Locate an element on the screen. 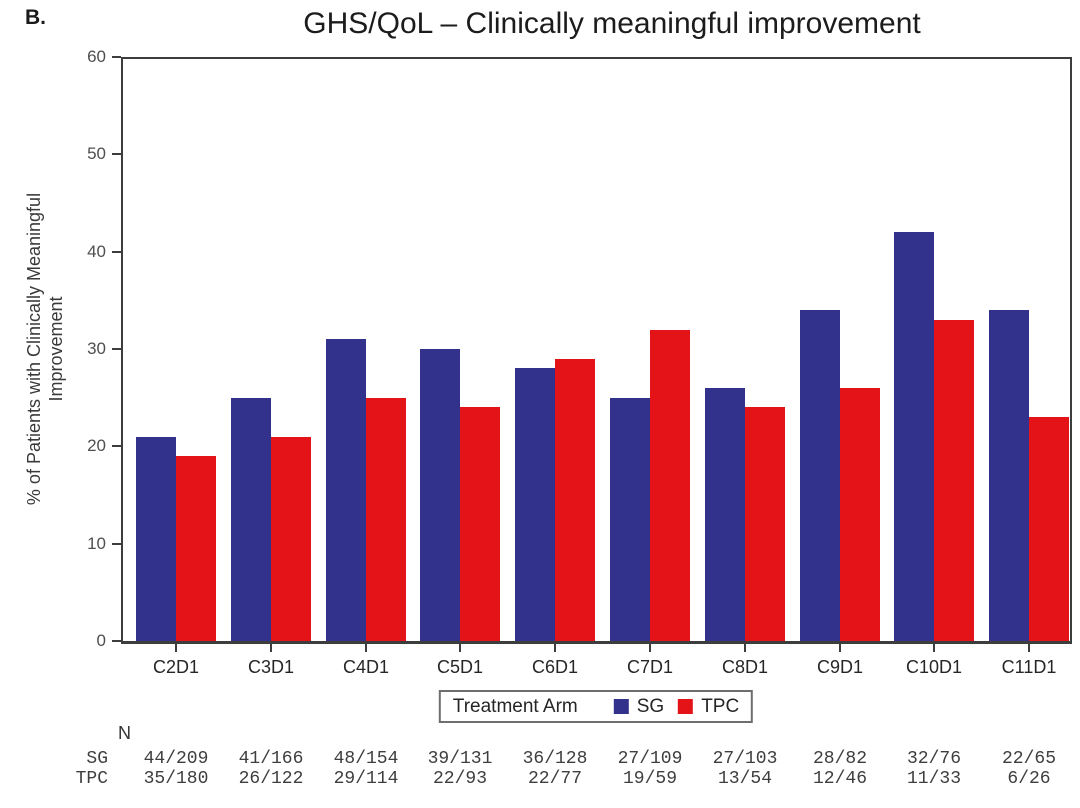 Image resolution: width=1080 pixels, height=808 pixels. n-table-row-label-sg: SG is located at coordinates (97, 759).